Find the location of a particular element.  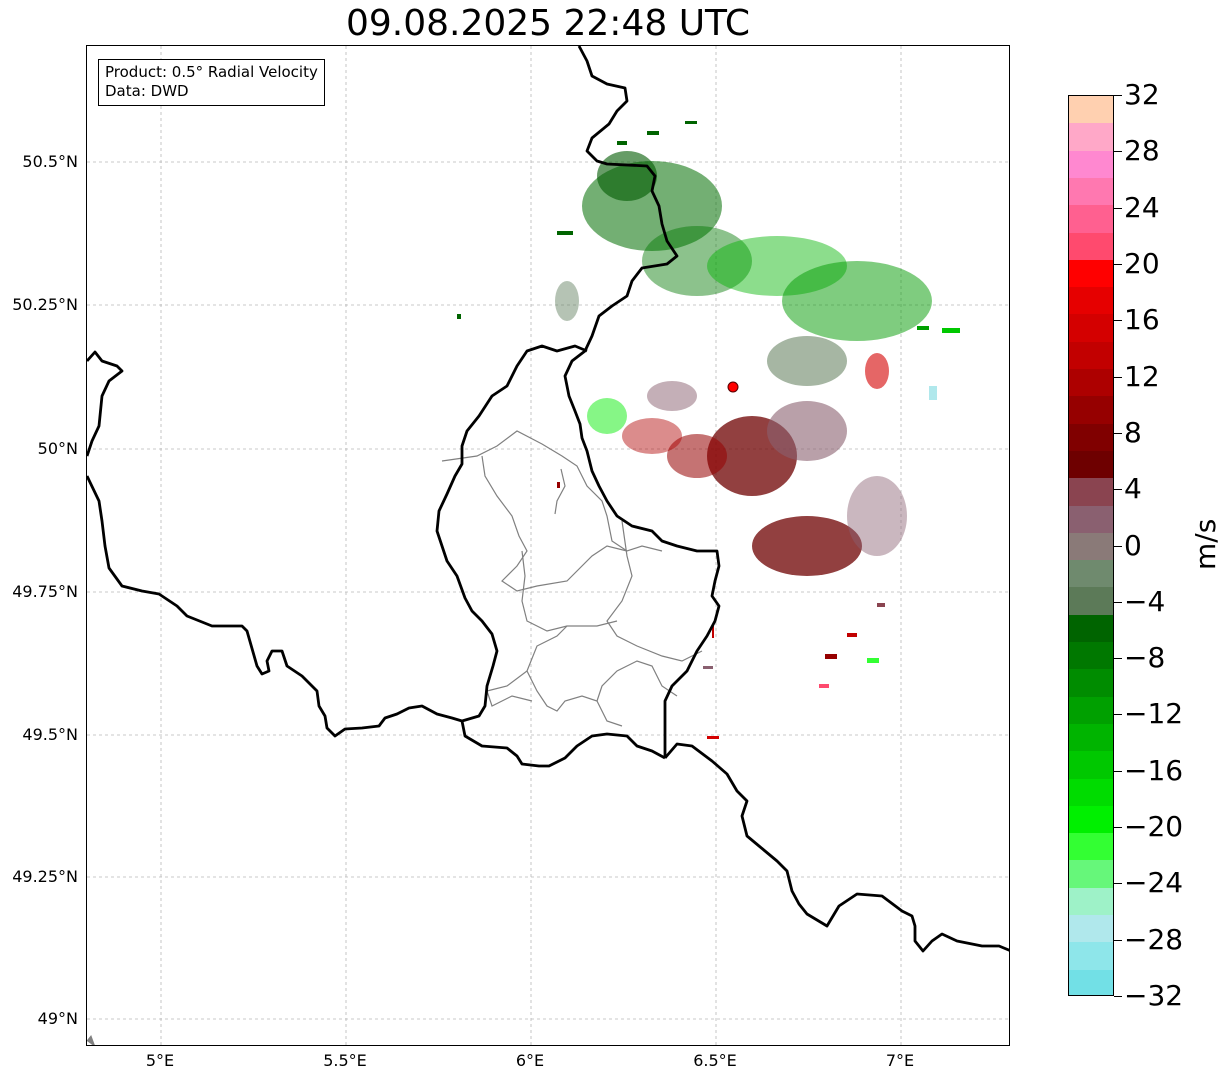

lon-label: 6°E is located at coordinates (530, 1060).